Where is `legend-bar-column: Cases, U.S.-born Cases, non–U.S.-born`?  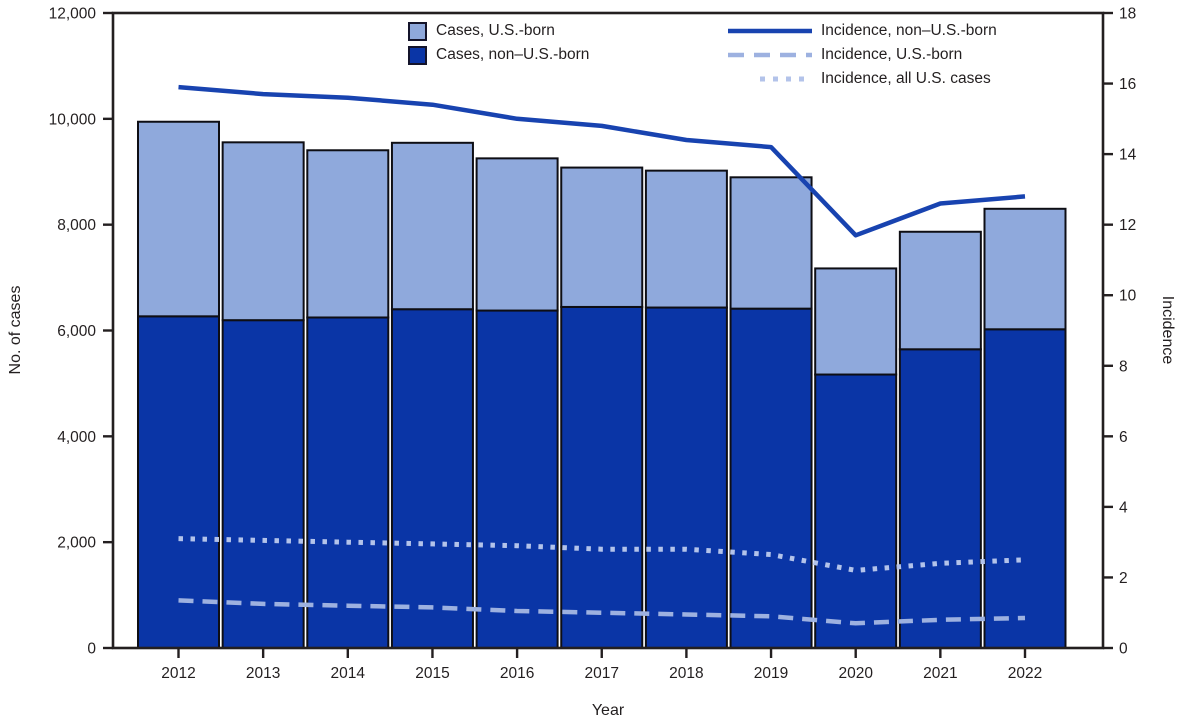
legend-bar-column: Cases, U.S.-born Cases, non–U.S.-born is located at coordinates (498, 43).